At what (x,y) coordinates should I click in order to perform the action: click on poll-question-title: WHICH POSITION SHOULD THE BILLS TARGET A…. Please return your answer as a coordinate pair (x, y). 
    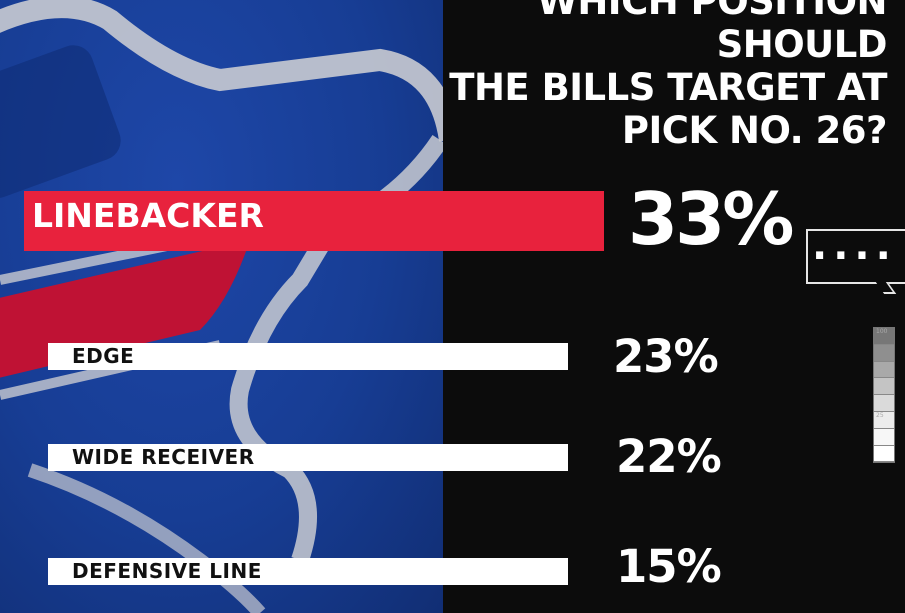
    Looking at the image, I should click on (627, 76).